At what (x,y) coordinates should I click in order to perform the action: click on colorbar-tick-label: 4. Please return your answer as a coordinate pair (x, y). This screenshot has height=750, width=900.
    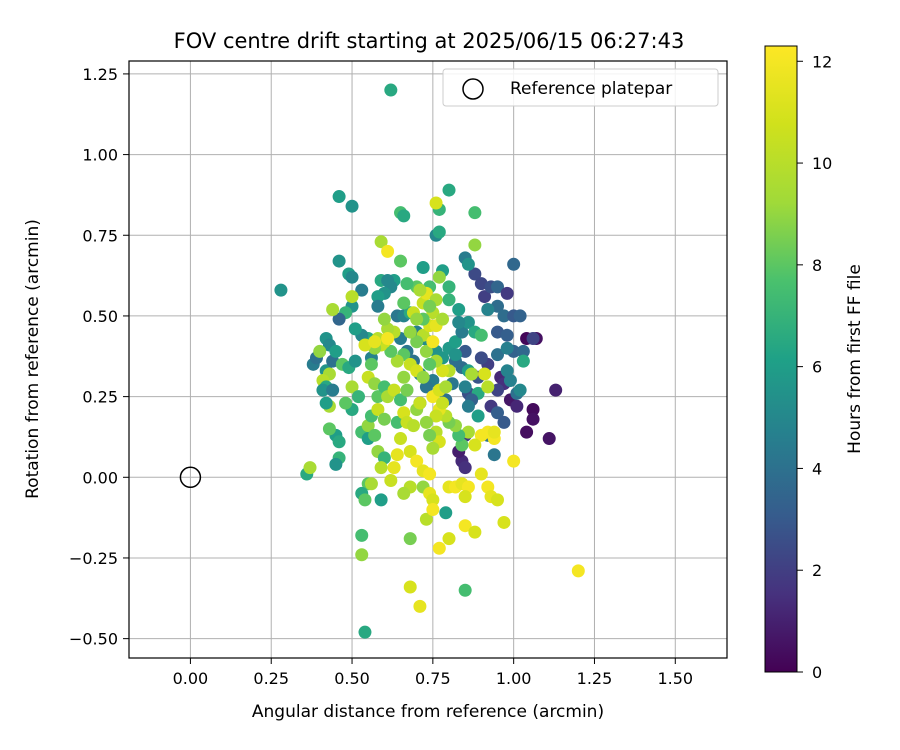
    Looking at the image, I should click on (817, 468).